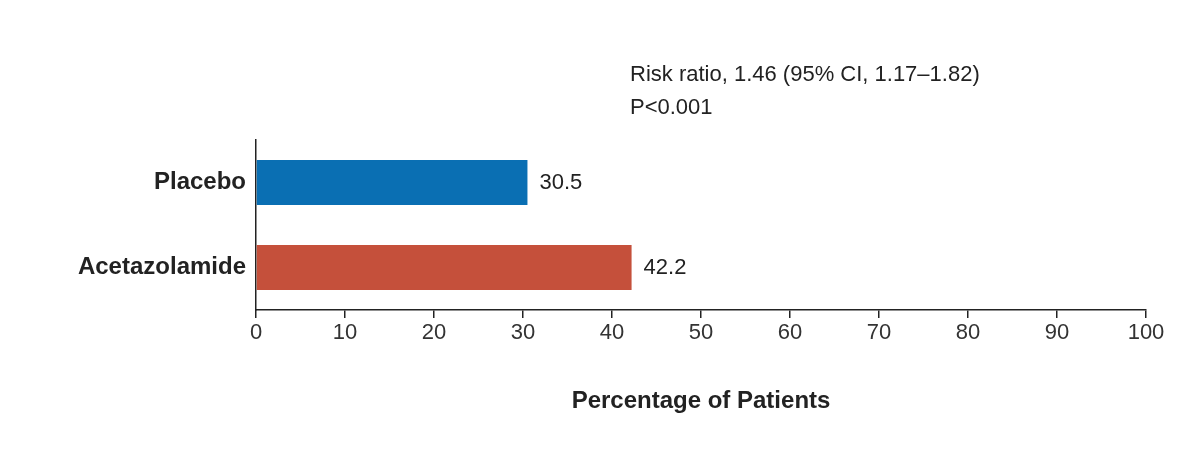 The width and height of the screenshot is (1197, 449). What do you see at coordinates (345, 332) in the screenshot?
I see `x-tick-label: 10` at bounding box center [345, 332].